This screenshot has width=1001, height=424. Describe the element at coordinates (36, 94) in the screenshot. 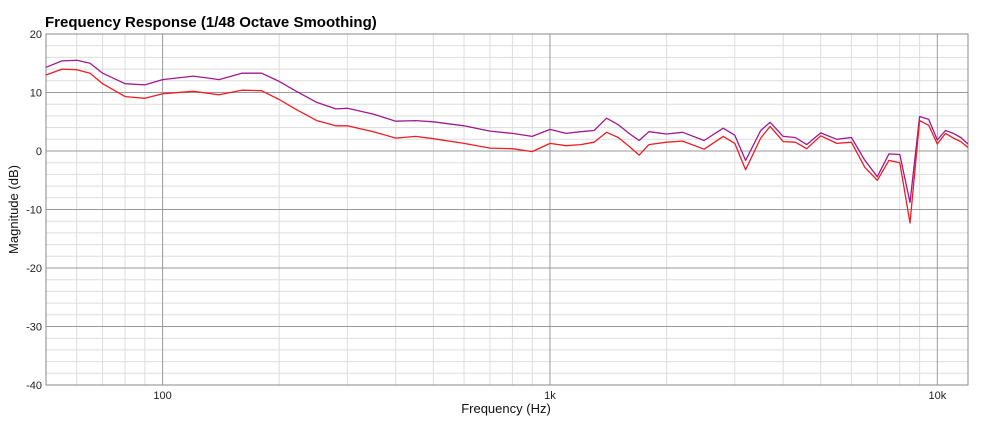

I see `y-tick-label: 10` at that location.